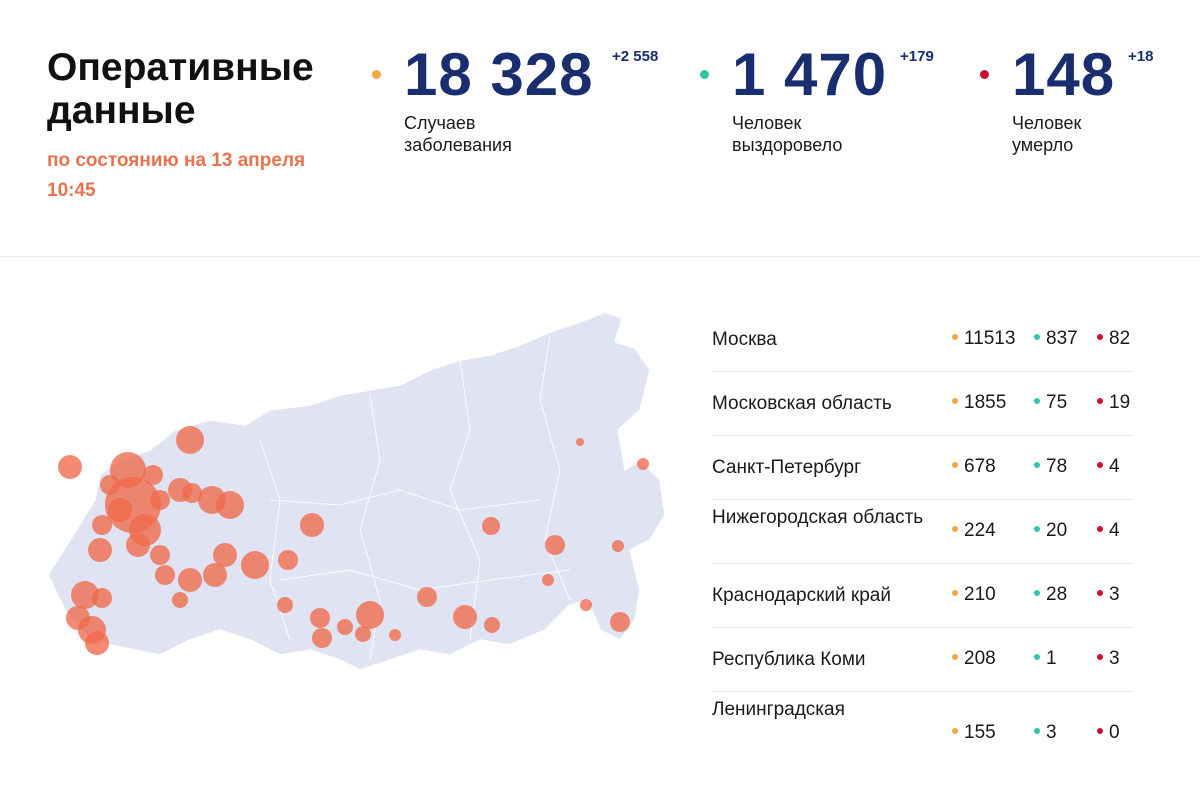  I want to click on region-recovered: 75, so click(1050, 403).